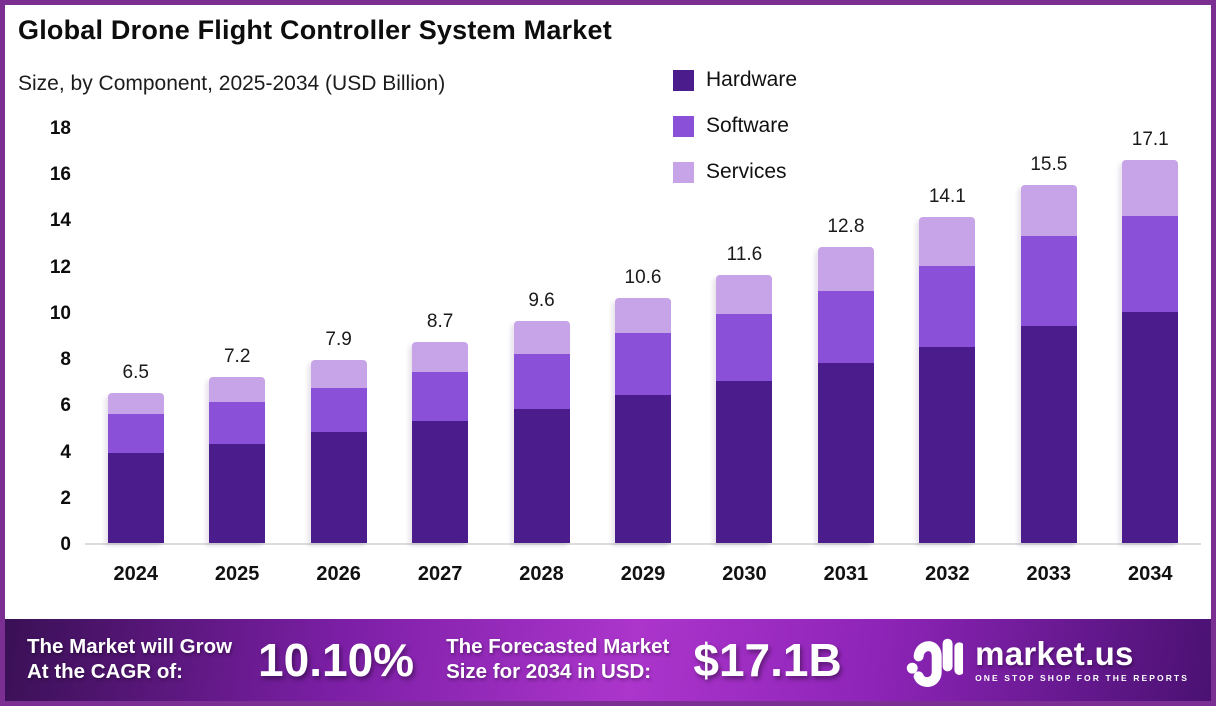 This screenshot has width=1216, height=706. I want to click on x-axis-label-2033: 2033, so click(1049, 574).